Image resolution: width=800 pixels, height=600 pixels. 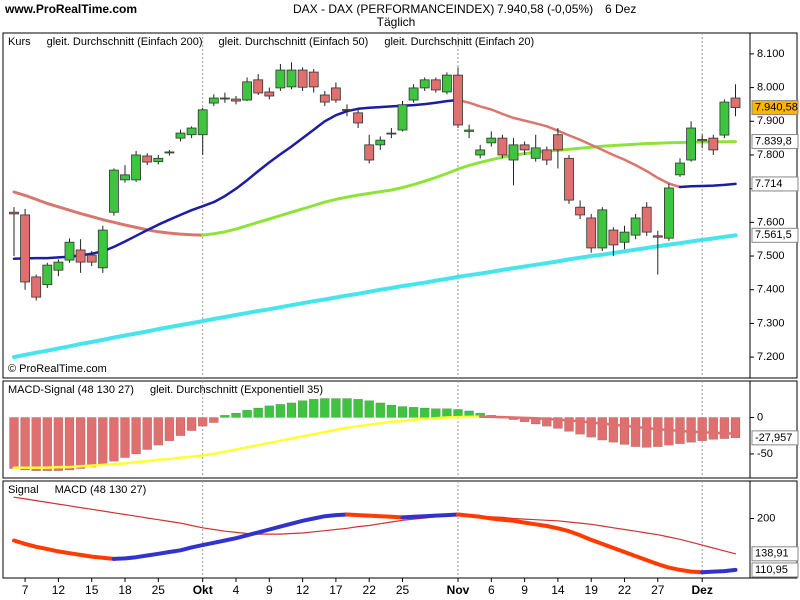 I want to click on x-tick-label: 15, so click(x=92, y=590).